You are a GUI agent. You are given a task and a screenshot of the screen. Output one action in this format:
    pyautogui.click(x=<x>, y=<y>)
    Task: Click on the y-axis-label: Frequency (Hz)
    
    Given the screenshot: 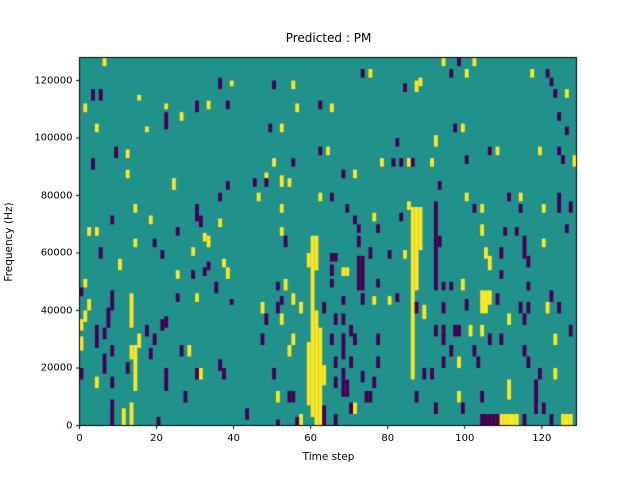 What is the action you would take?
    pyautogui.click(x=9, y=242)
    